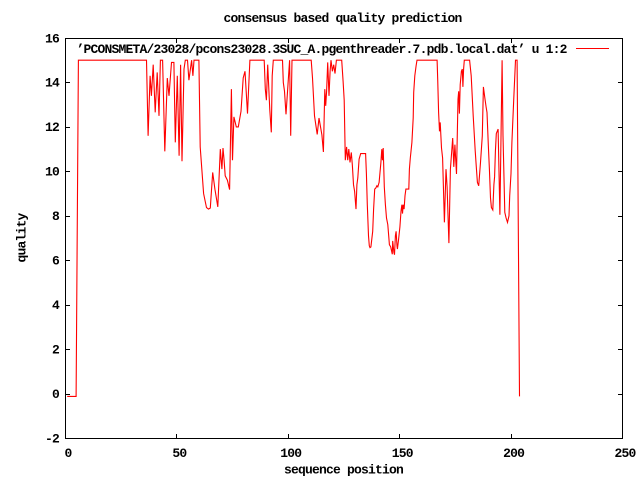  What do you see at coordinates (56, 349) in the screenshot?
I see `svg-text: 2` at bounding box center [56, 349].